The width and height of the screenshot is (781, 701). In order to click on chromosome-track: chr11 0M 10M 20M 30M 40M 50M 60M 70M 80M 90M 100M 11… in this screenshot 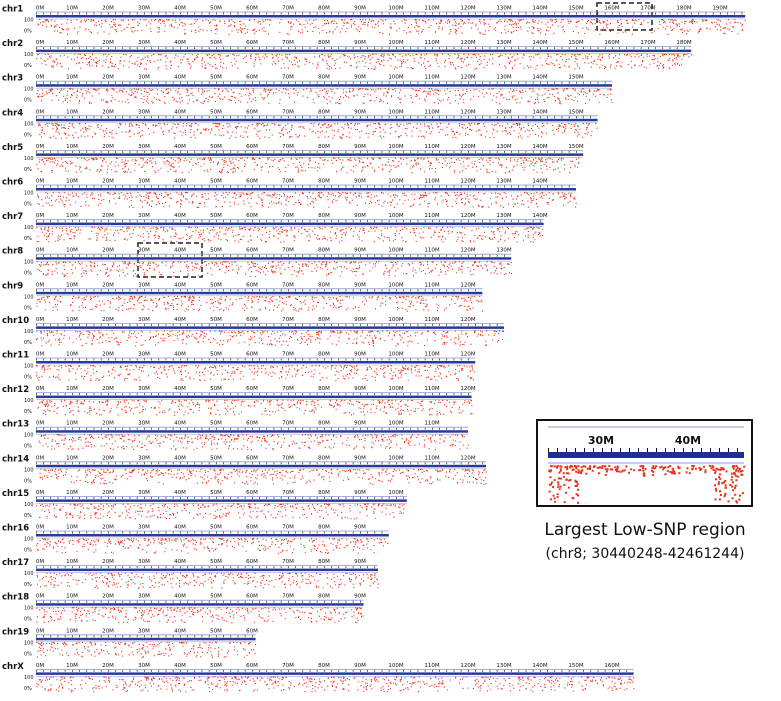, I will do `click(239, 366)`.